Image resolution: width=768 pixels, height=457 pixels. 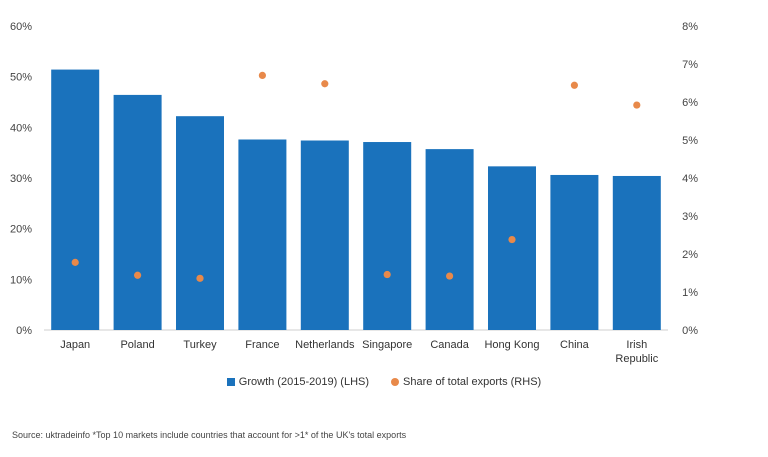 What do you see at coordinates (636, 345) in the screenshot?
I see `category-label: Irish` at bounding box center [636, 345].